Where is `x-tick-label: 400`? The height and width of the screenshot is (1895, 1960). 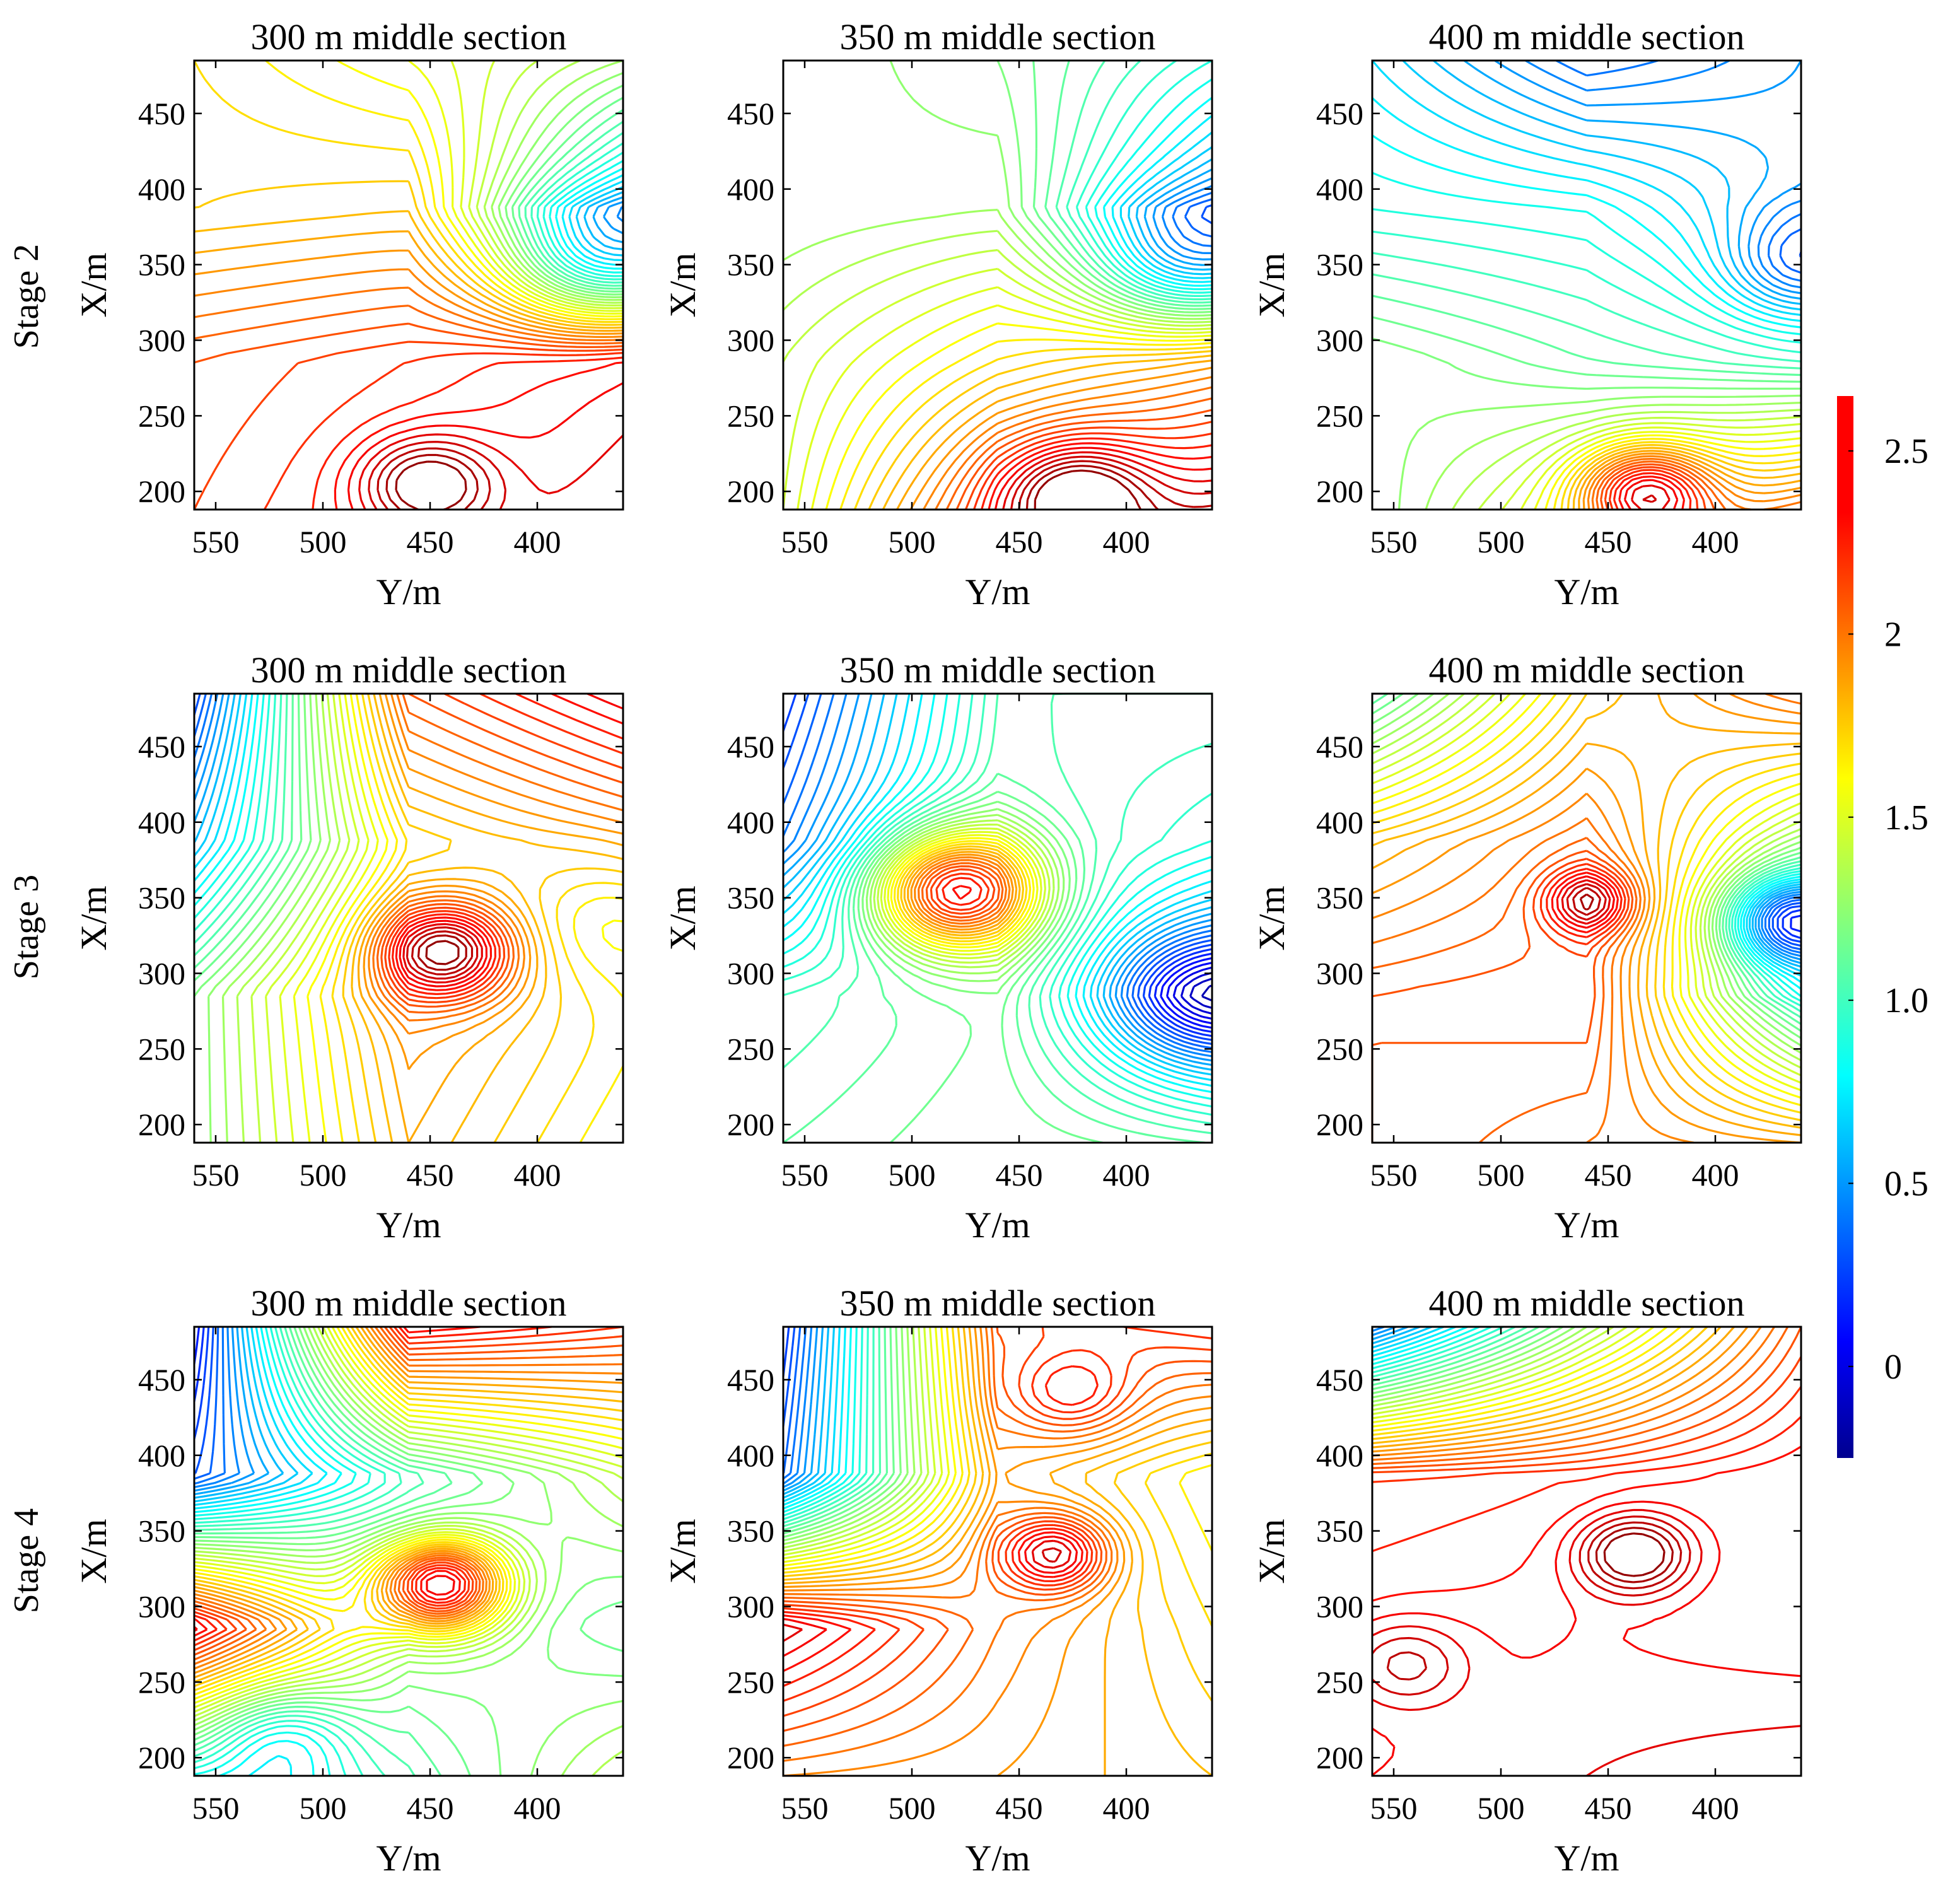
x-tick-label: 400 is located at coordinates (537, 541).